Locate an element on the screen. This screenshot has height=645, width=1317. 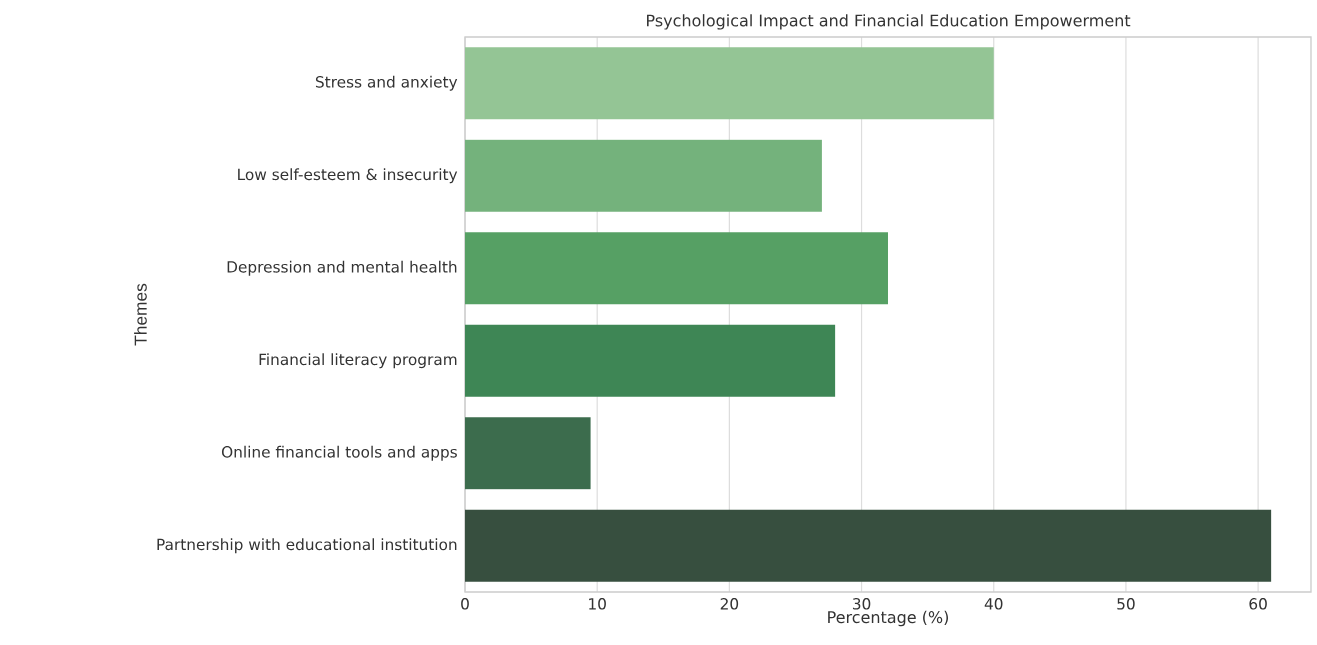
y-tick-label: Low self-esteem & insecurity is located at coordinates (348, 176).